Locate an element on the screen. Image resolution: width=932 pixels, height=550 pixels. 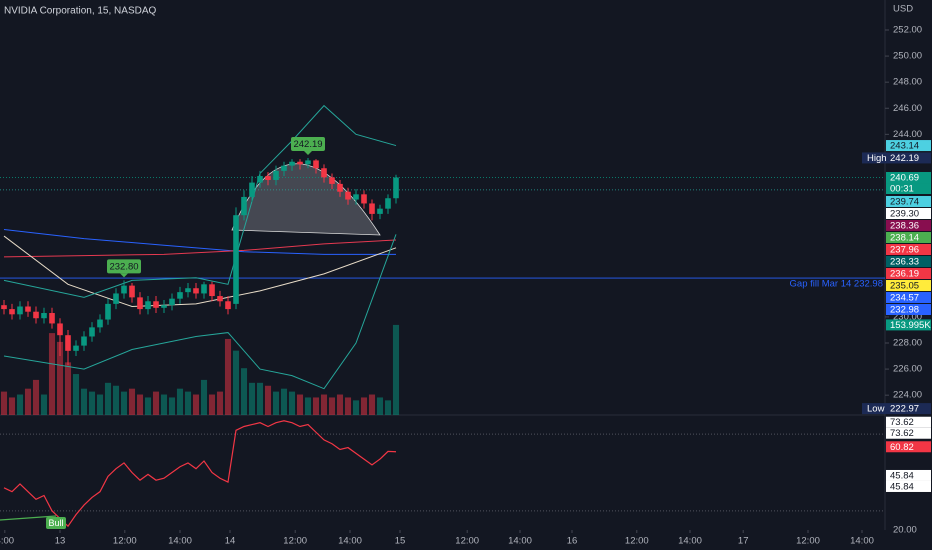
rsi-badge-label: 45.84 is located at coordinates (902, 475).